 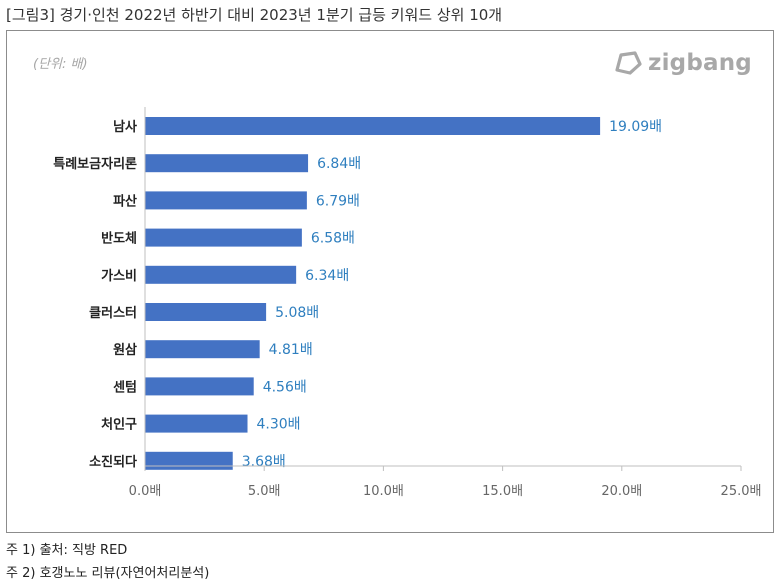 I want to click on logo-wordmark: zigbang, so click(x=700, y=63).